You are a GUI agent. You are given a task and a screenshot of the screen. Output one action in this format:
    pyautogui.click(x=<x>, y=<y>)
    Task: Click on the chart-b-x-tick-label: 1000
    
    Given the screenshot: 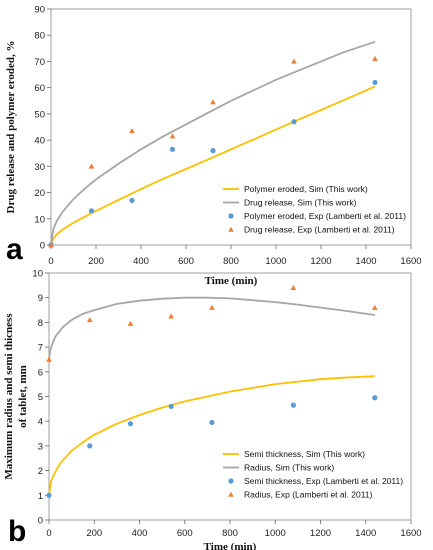 What is the action you would take?
    pyautogui.click(x=275, y=533)
    